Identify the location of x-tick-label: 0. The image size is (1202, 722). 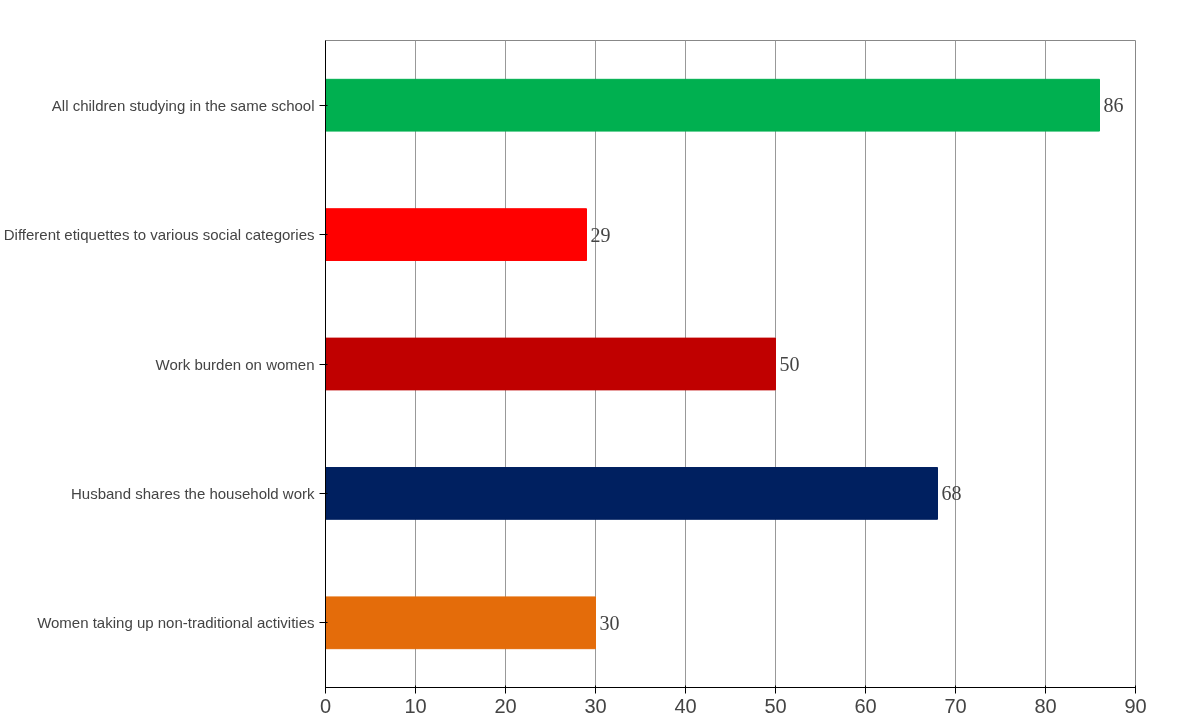
(325, 705).